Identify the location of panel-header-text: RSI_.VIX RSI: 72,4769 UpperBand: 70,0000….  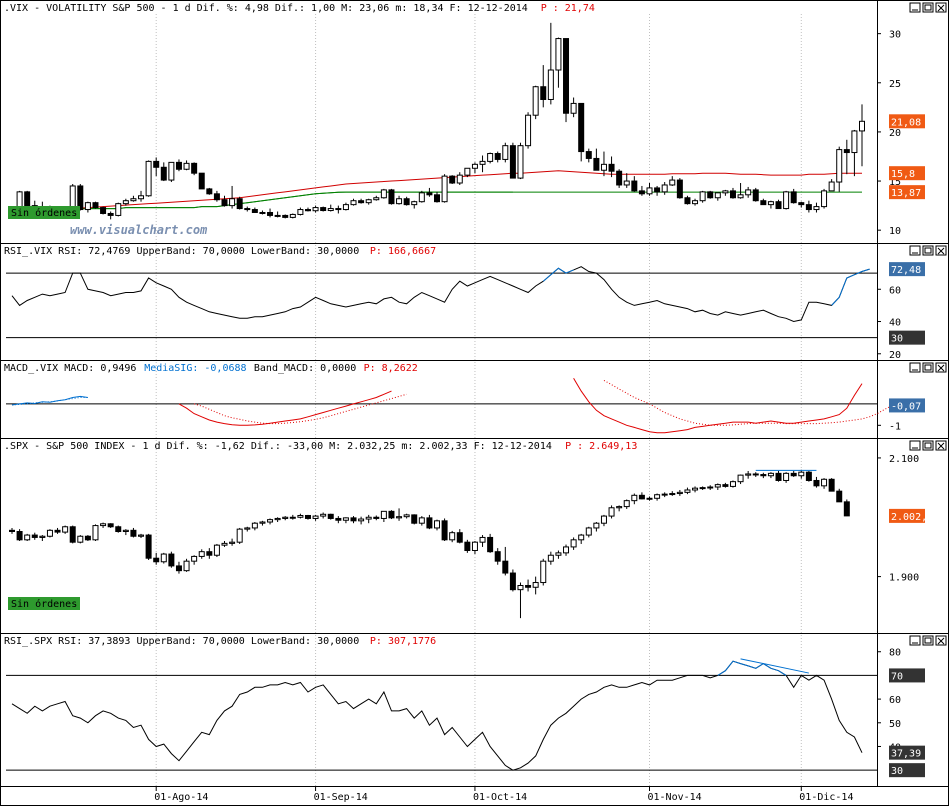
(181, 251).